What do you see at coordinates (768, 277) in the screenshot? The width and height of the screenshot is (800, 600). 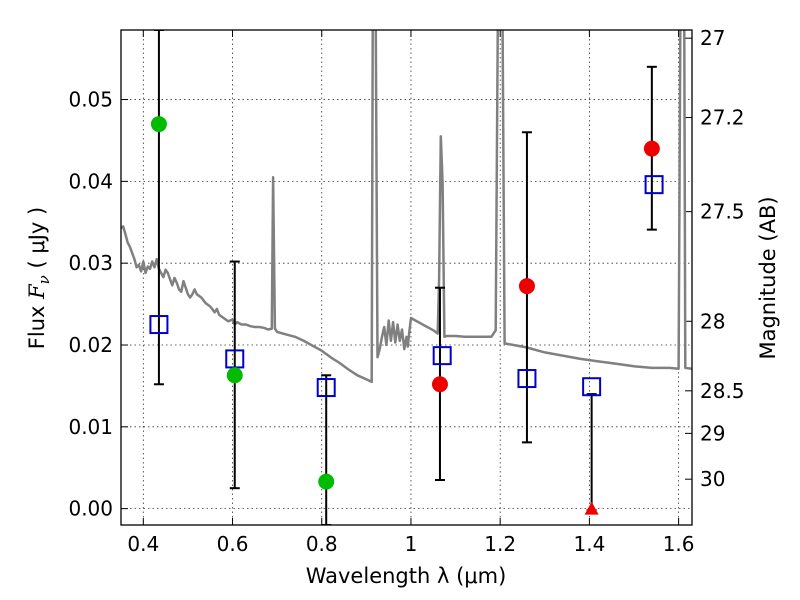 I see `right-axis-label: Magnitude (AB)` at bounding box center [768, 277].